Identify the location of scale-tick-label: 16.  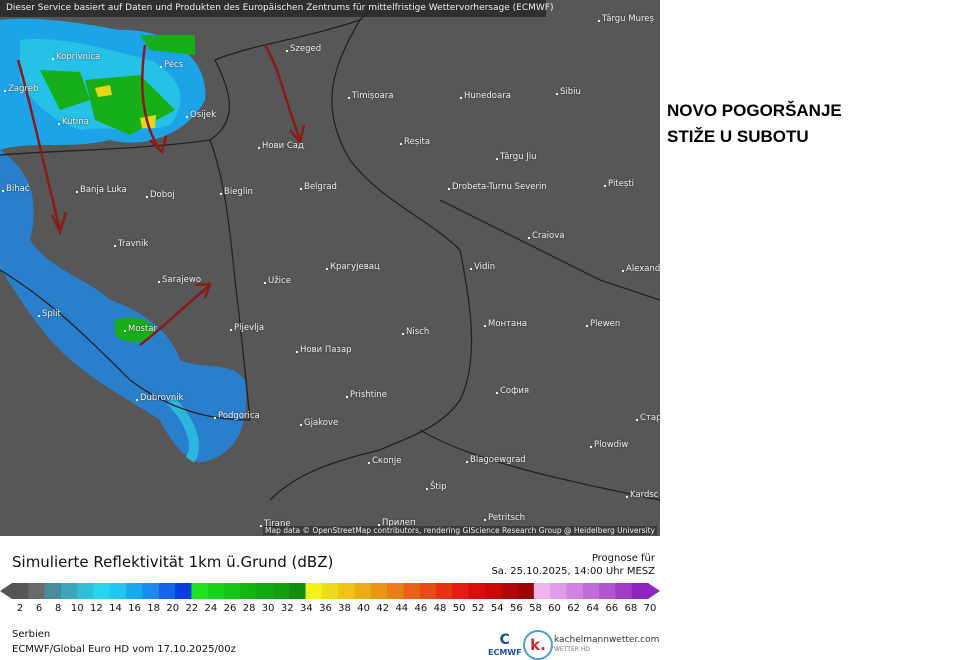
(134, 608).